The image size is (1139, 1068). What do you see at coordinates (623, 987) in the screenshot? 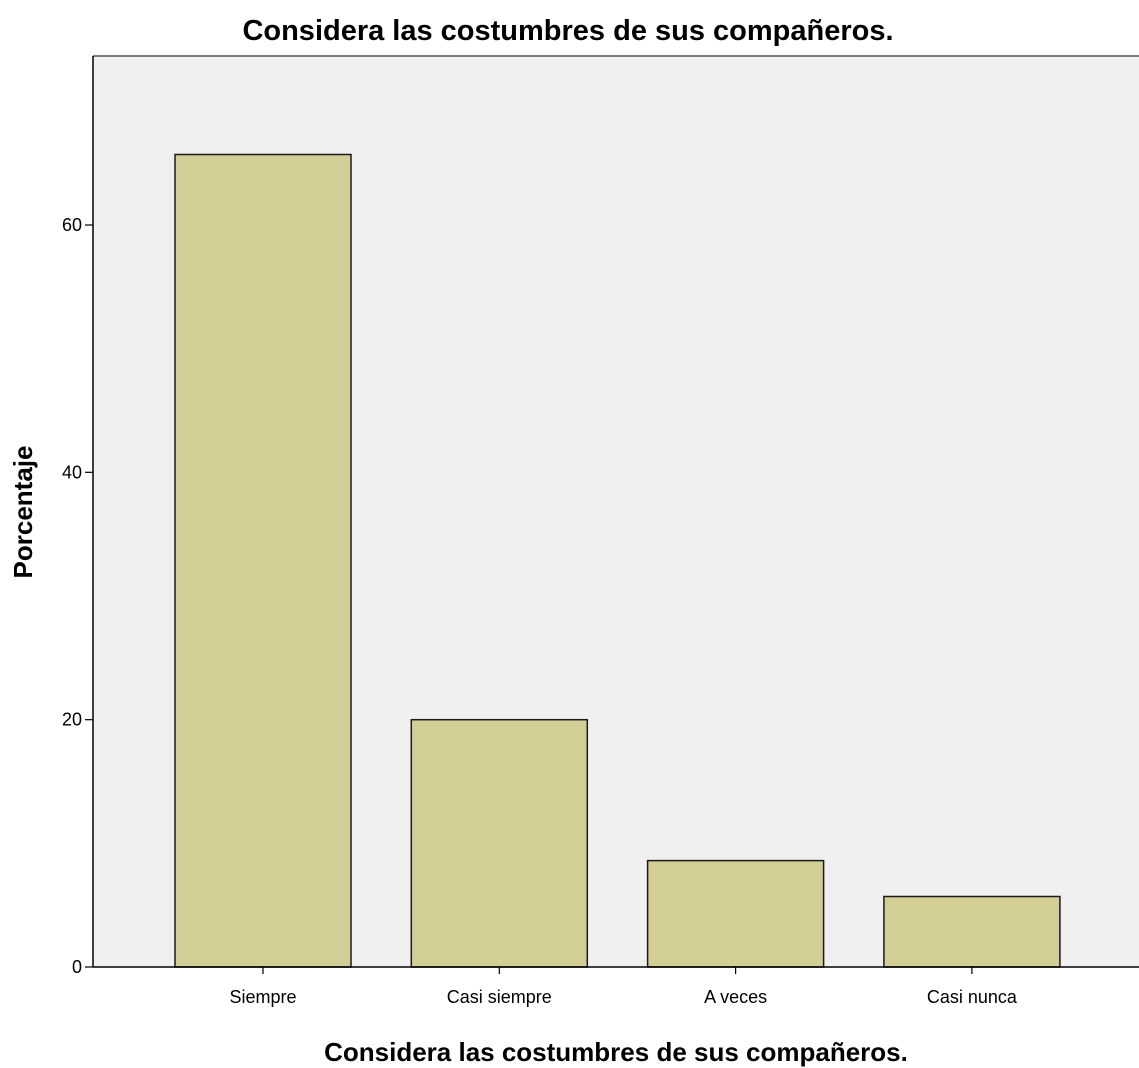
I see `x-ticks-group: Siempre Casi siempre A veces Casi nunca` at bounding box center [623, 987].